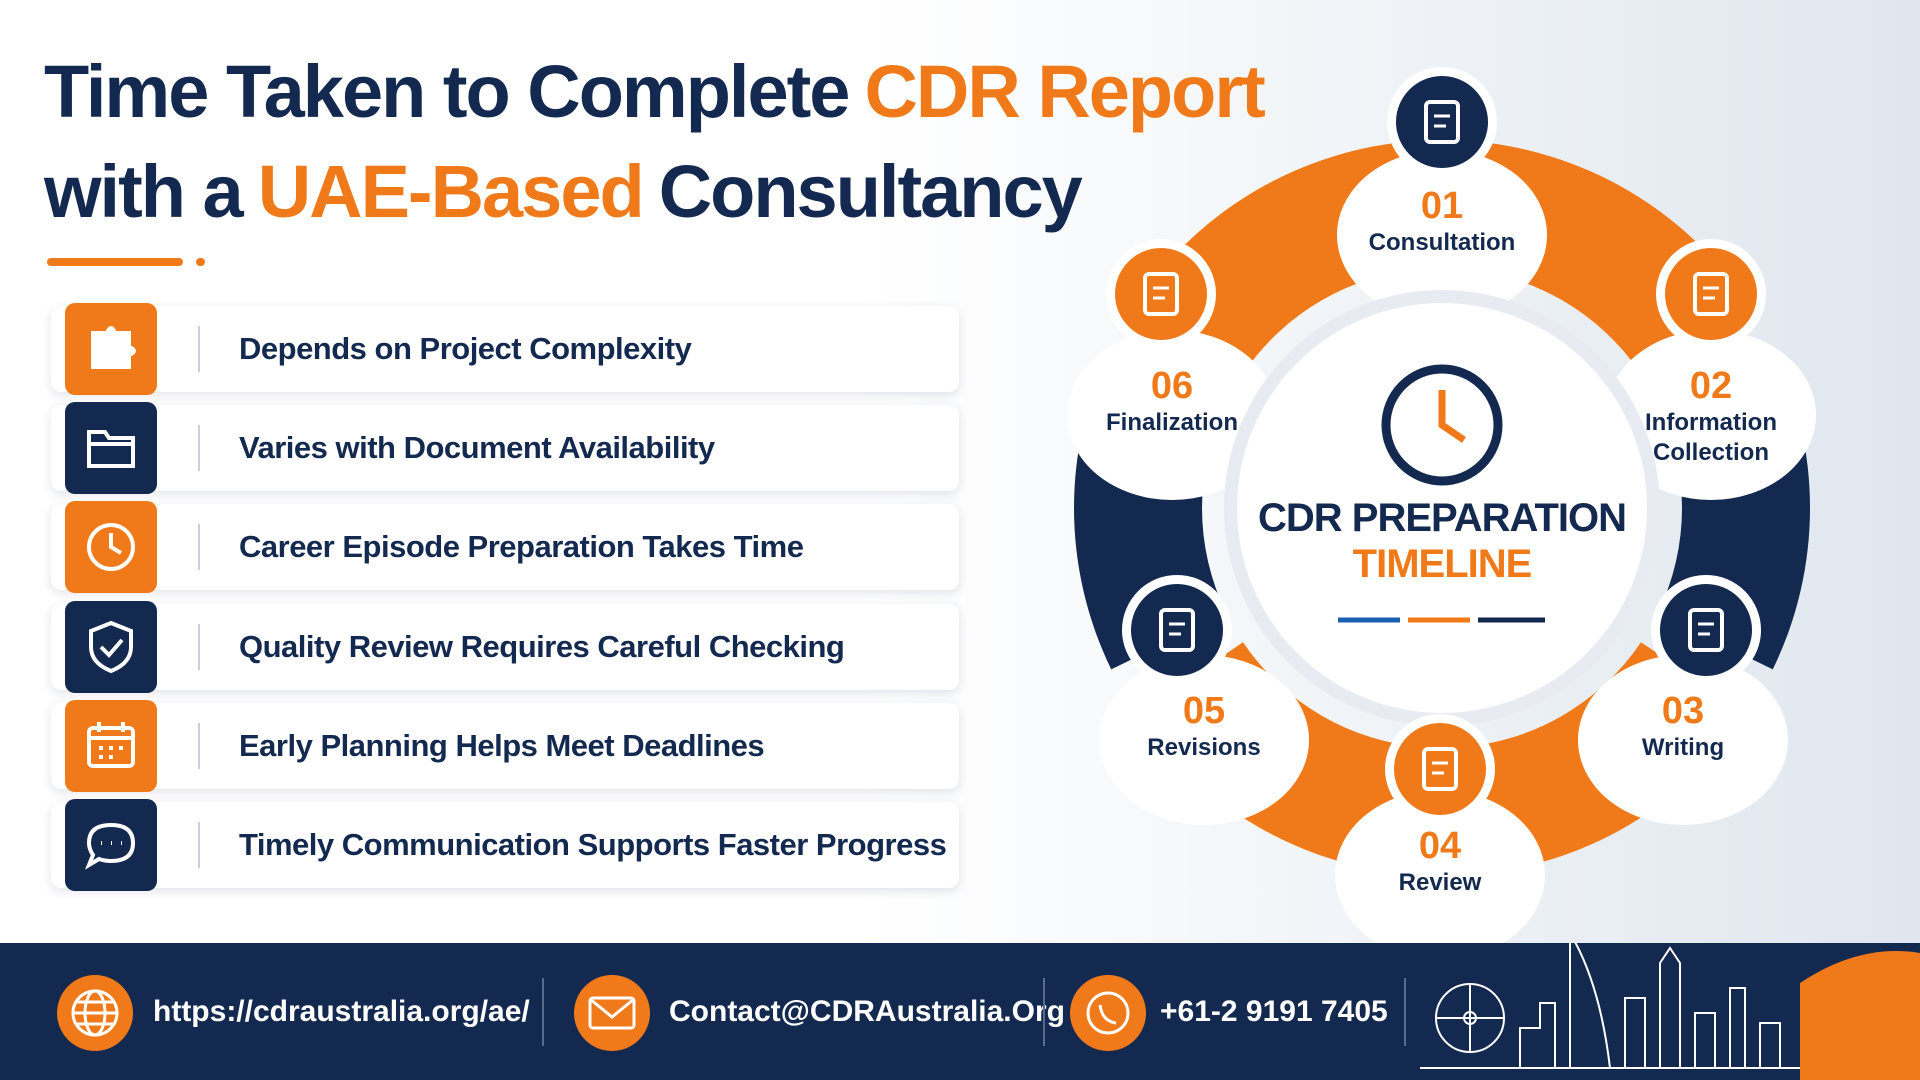 The height and width of the screenshot is (1080, 1920). What do you see at coordinates (200, 262) in the screenshot?
I see `accent-dot` at bounding box center [200, 262].